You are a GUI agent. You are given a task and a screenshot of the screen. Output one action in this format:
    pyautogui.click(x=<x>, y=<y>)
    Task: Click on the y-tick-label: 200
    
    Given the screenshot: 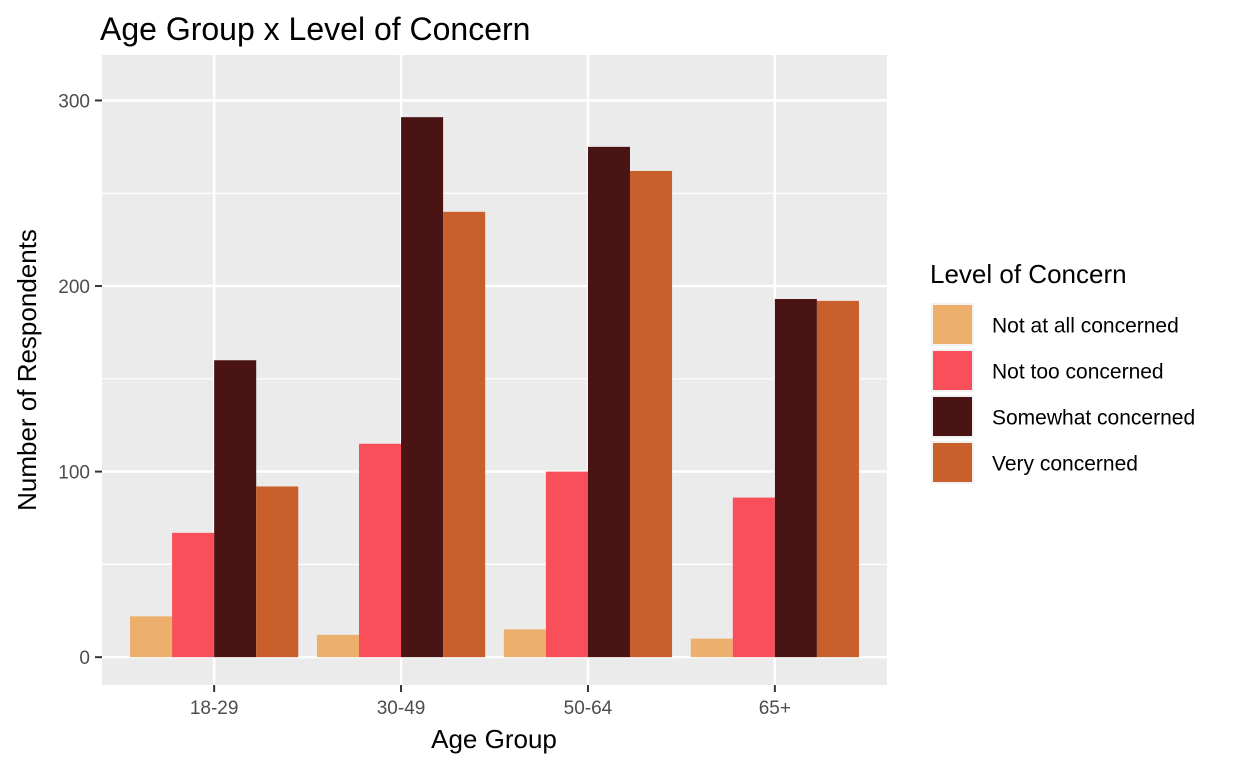 What is the action you would take?
    pyautogui.click(x=74, y=287)
    